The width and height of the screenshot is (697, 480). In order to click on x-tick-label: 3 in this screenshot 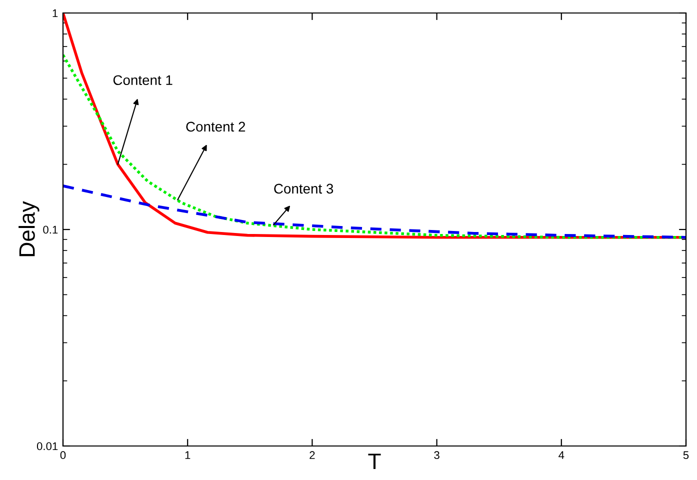, I will do `click(437, 455)`.